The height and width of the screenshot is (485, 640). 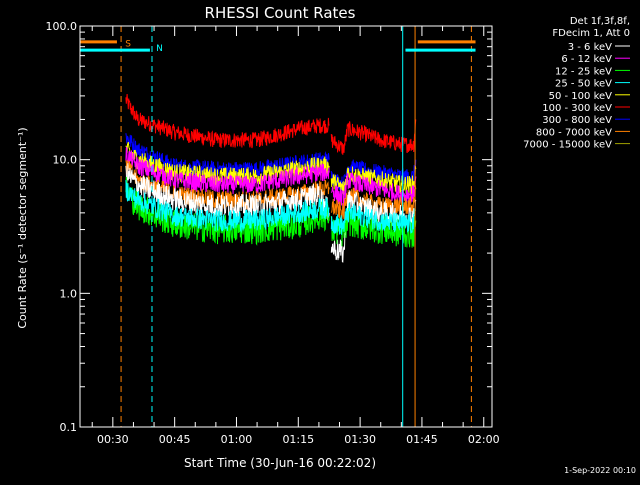 I want to click on x-tick-label: 00:45, so click(x=175, y=439).